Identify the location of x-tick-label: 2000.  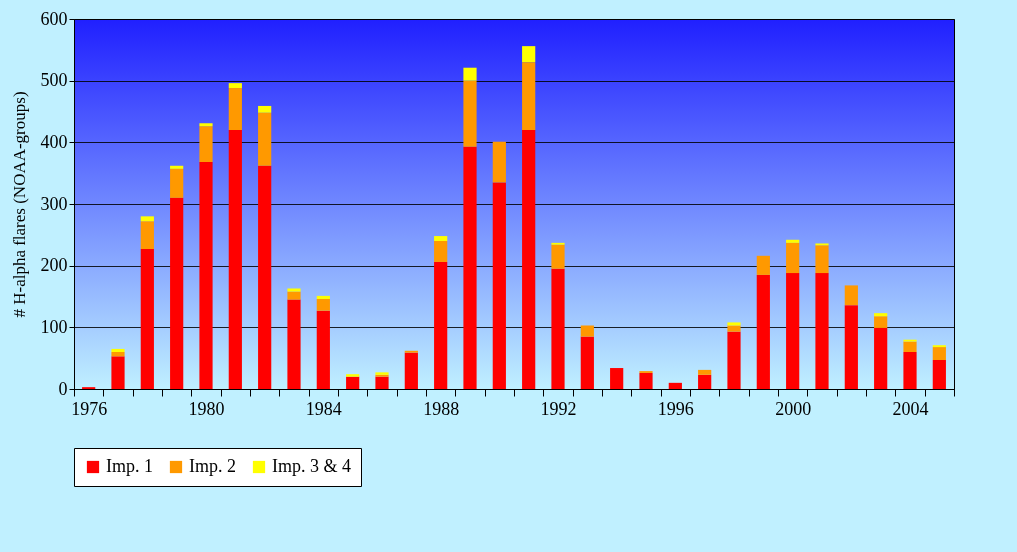
(793, 408).